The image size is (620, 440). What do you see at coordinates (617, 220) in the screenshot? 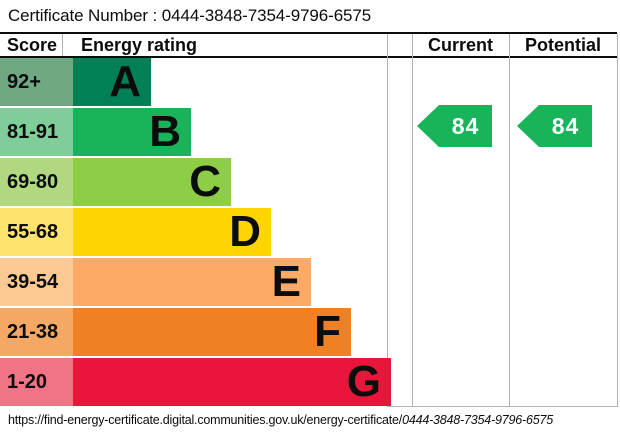
I see `grid-line-table-right` at bounding box center [617, 220].